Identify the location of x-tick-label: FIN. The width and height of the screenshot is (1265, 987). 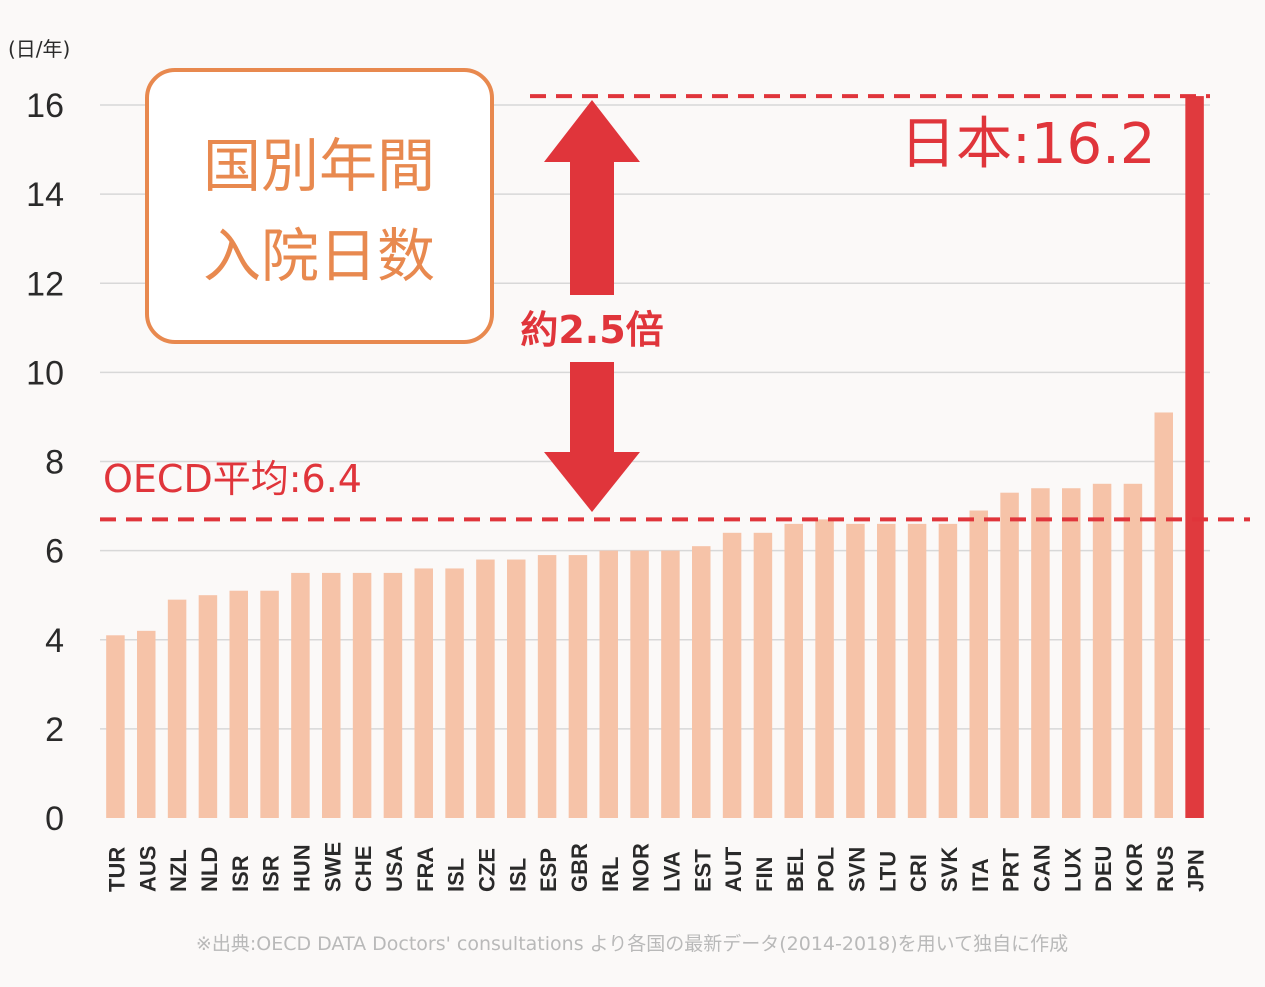
(764, 874).